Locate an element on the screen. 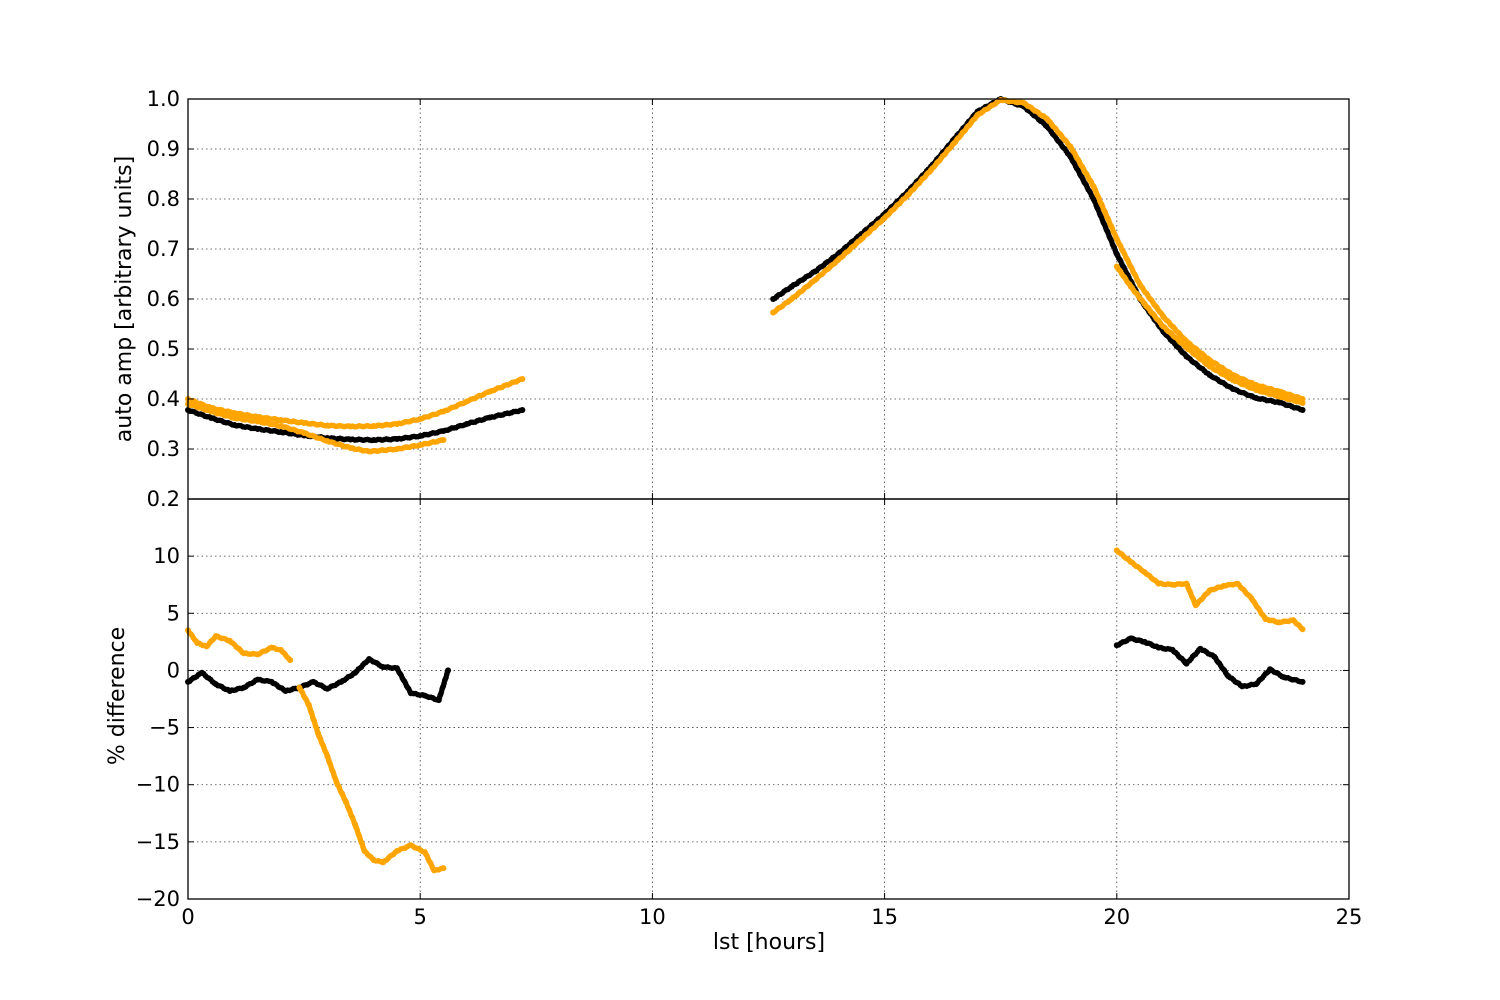  y-tick-label: 5 is located at coordinates (173, 613).